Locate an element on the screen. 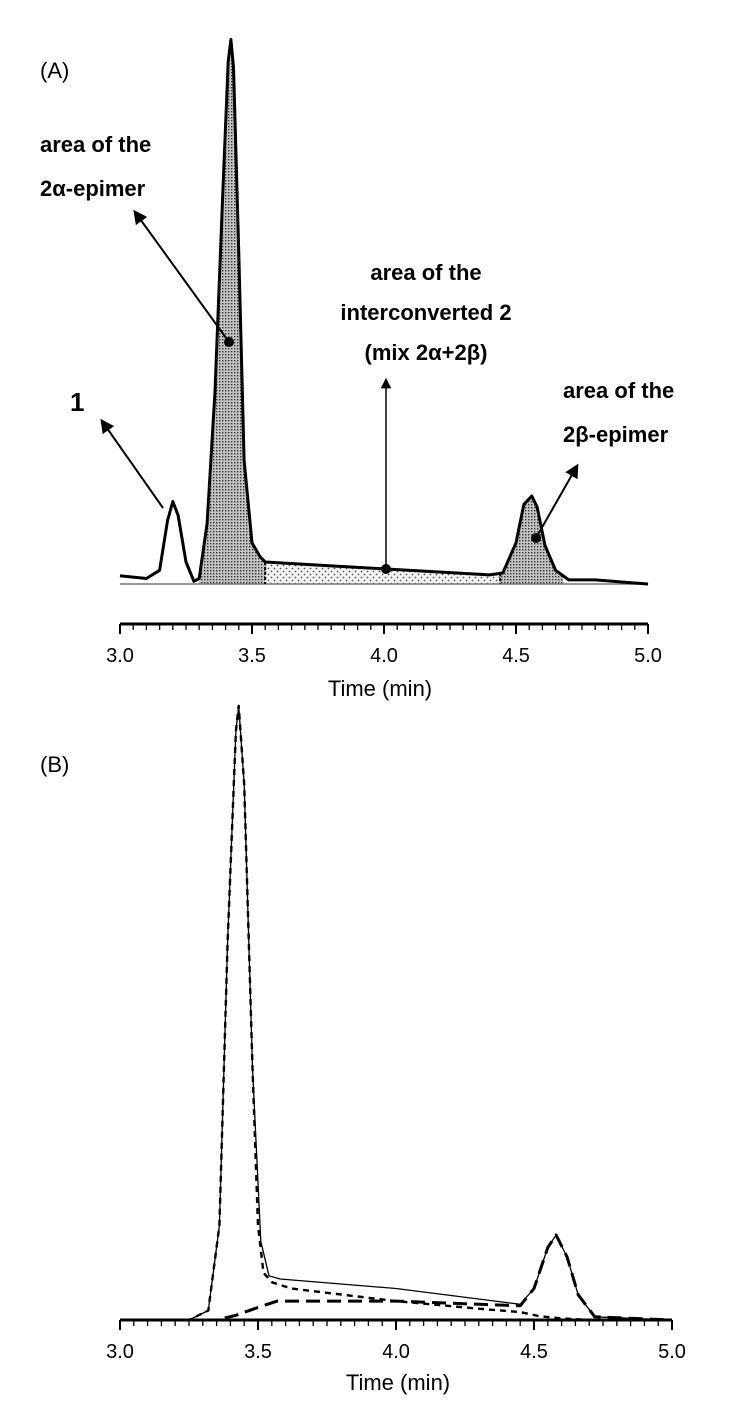  annotation-2beta: area of the 2β-epimer is located at coordinates (602, 460).